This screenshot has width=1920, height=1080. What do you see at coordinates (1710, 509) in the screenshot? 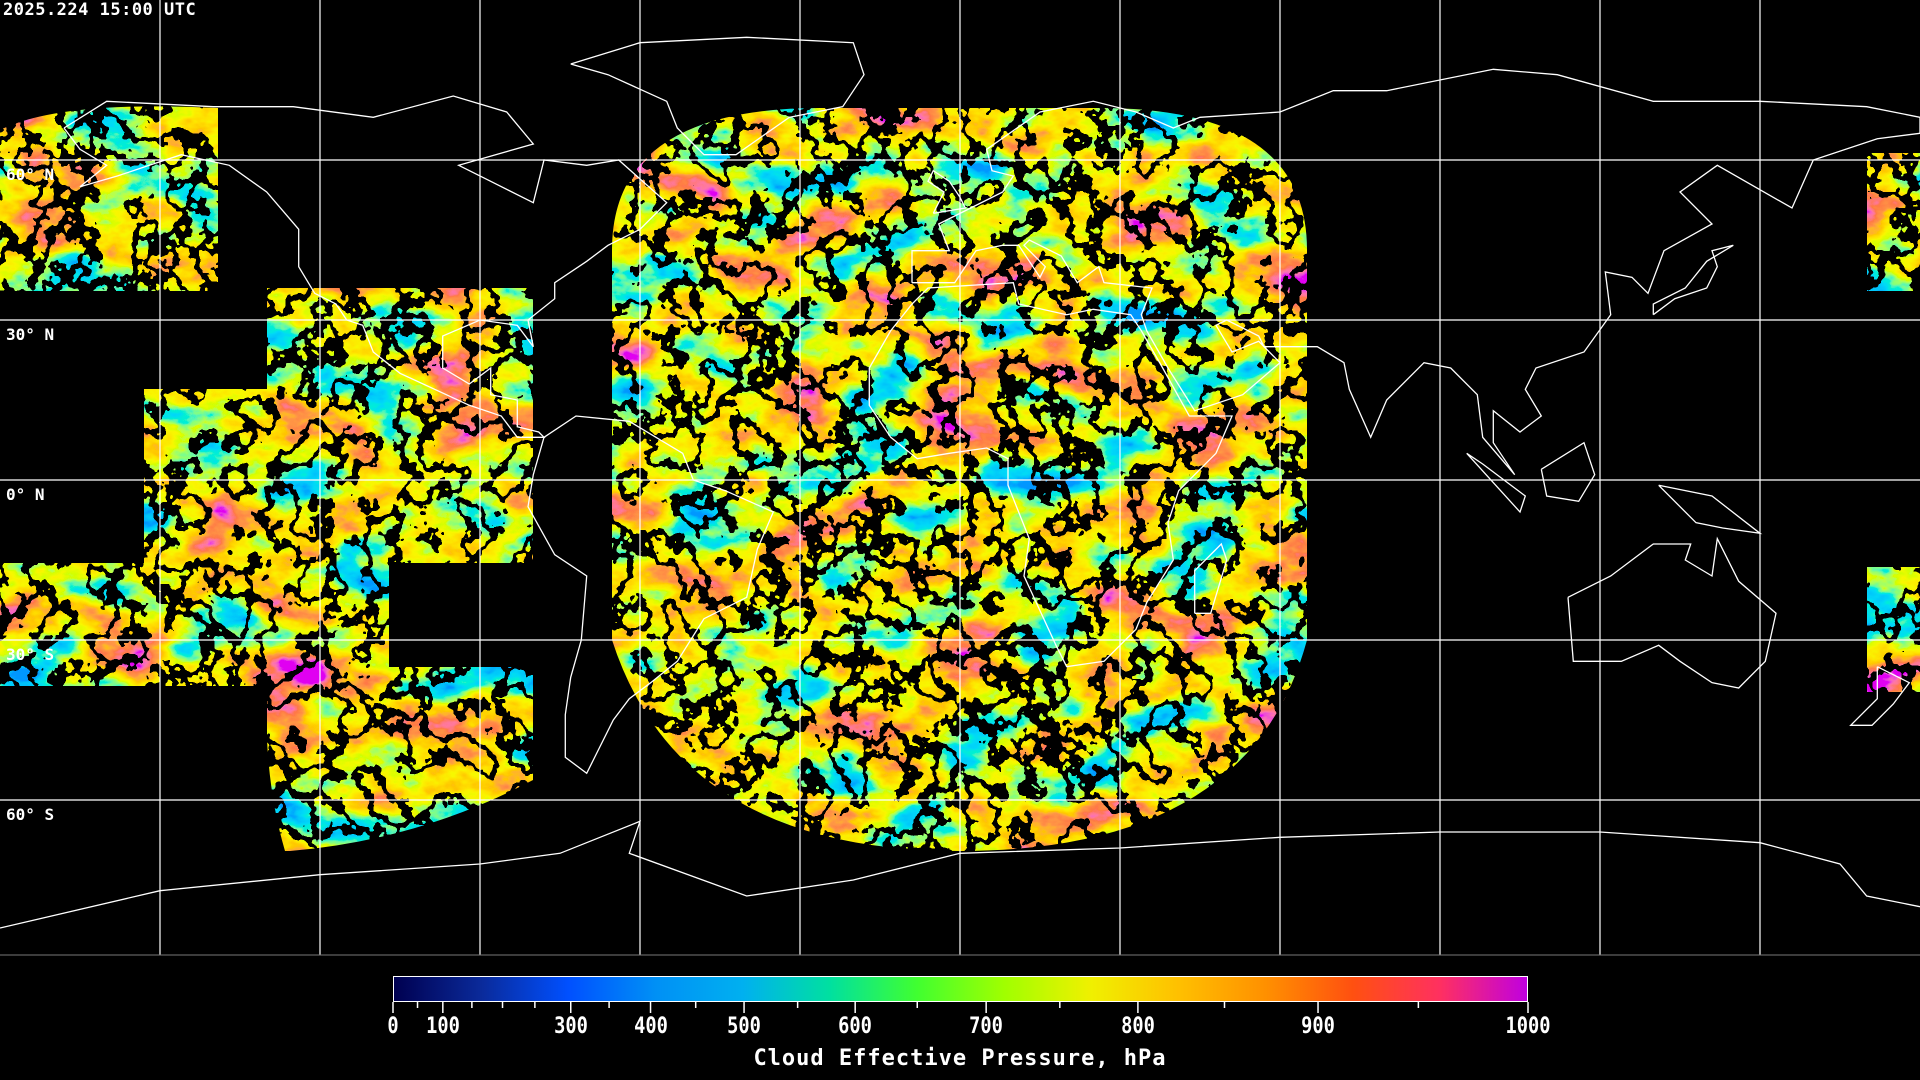
I see `coastline-new-guinea` at bounding box center [1710, 509].